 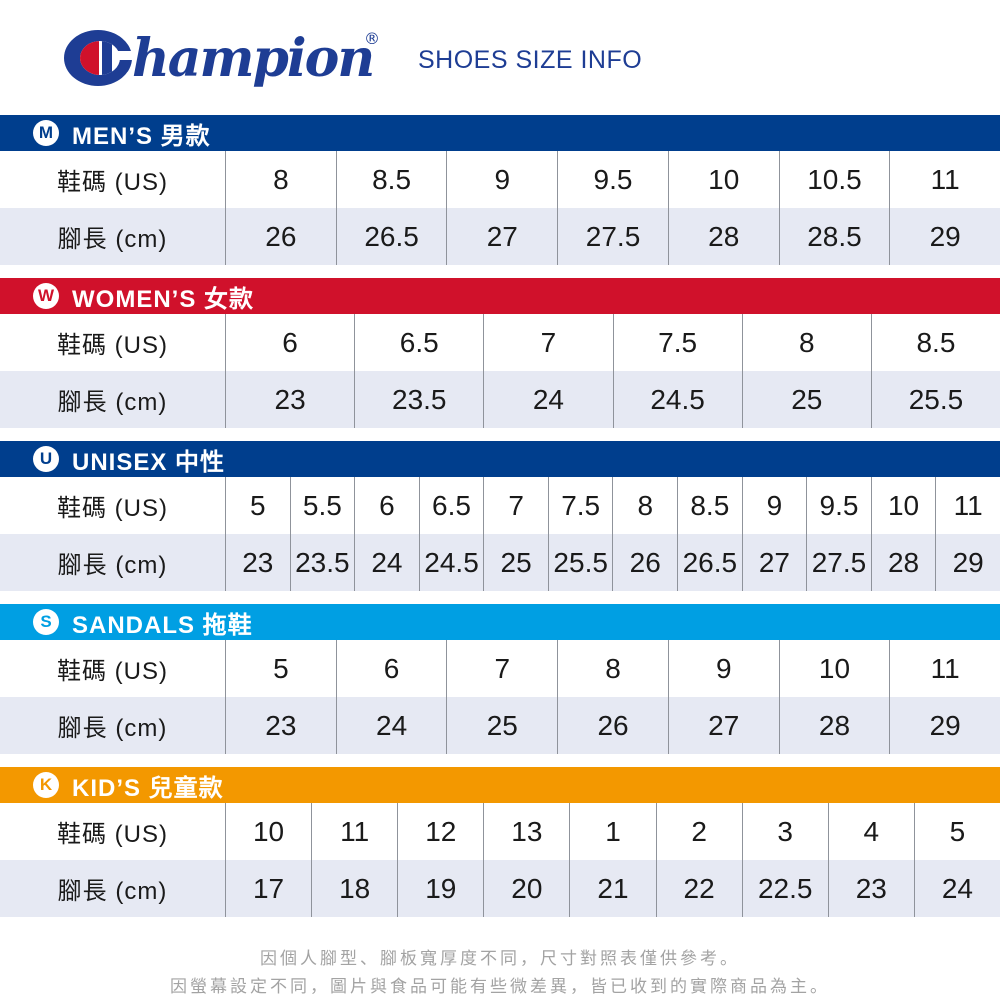 I want to click on size-cell: 28.5, so click(x=834, y=236).